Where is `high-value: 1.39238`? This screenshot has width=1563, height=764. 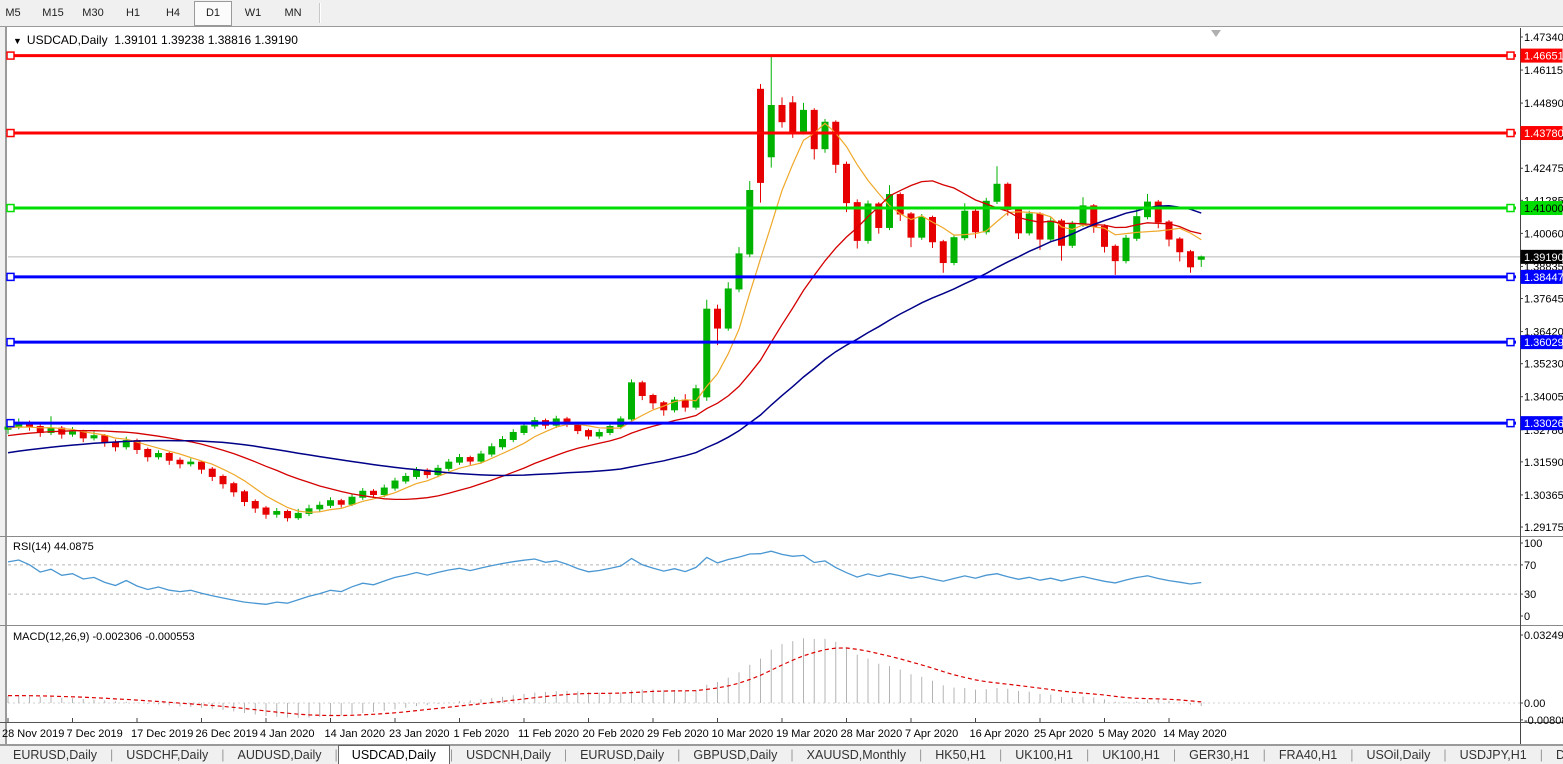 high-value: 1.39238 is located at coordinates (183, 40).